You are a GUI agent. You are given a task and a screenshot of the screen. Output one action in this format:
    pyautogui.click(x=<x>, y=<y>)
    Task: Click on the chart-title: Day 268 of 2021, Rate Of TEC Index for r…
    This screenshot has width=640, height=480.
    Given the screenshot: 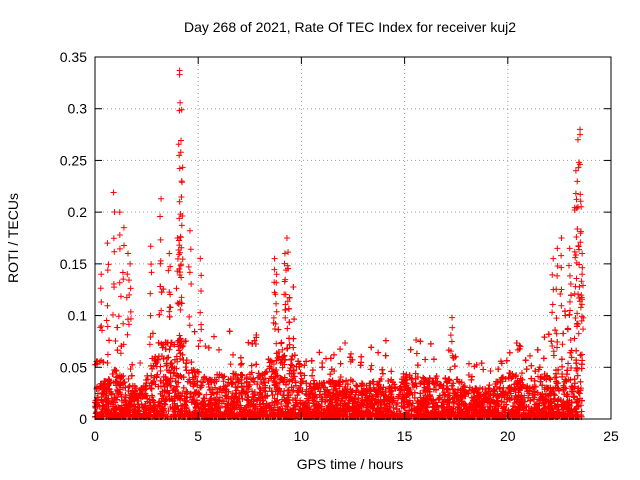 What is the action you would take?
    pyautogui.click(x=350, y=27)
    